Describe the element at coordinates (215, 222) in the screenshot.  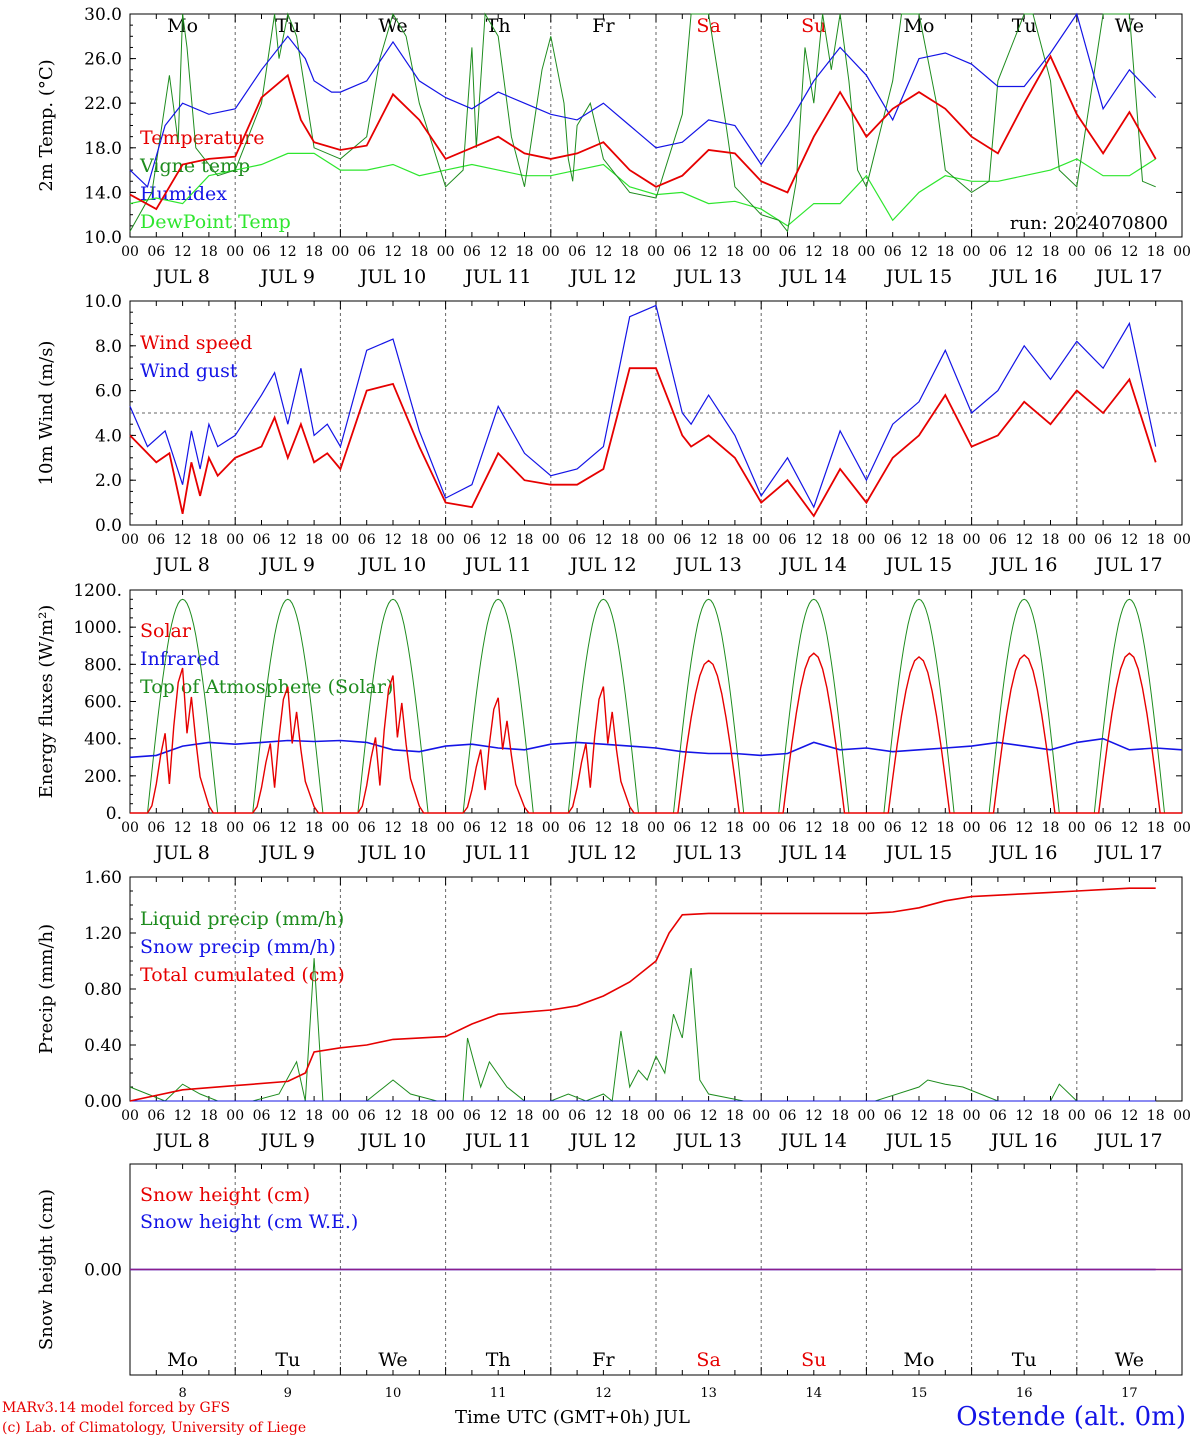
I see `legend-entry: DewPoint Temp` at that location.